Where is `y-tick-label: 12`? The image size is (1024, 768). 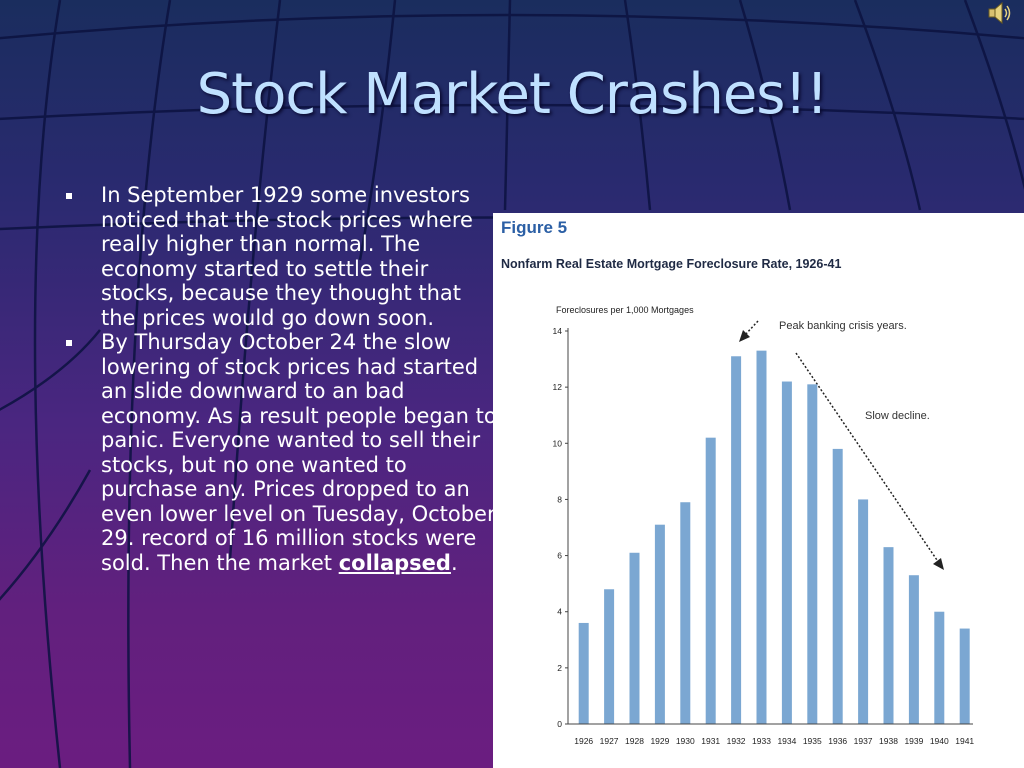 y-tick-label: 12 is located at coordinates (558, 387).